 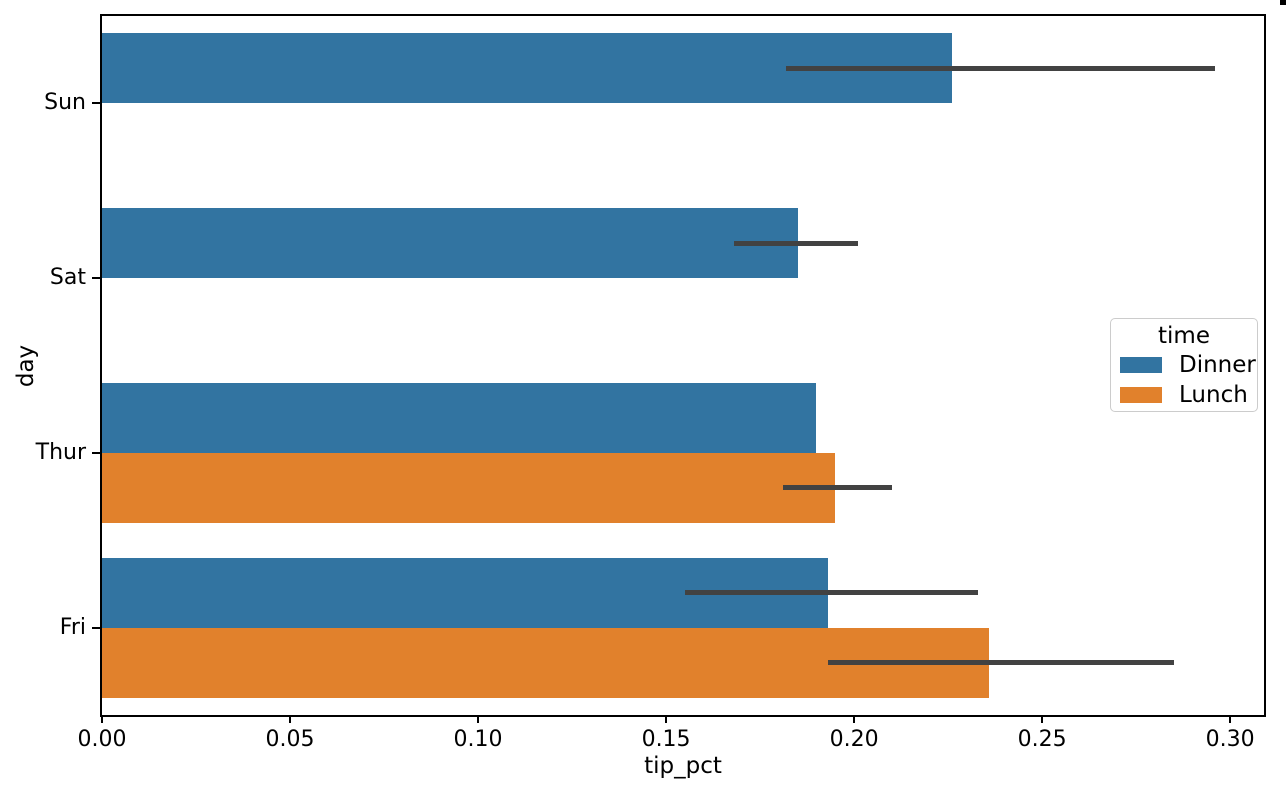 What do you see at coordinates (666, 739) in the screenshot?
I see `x-tick-label-0.15: 0.15` at bounding box center [666, 739].